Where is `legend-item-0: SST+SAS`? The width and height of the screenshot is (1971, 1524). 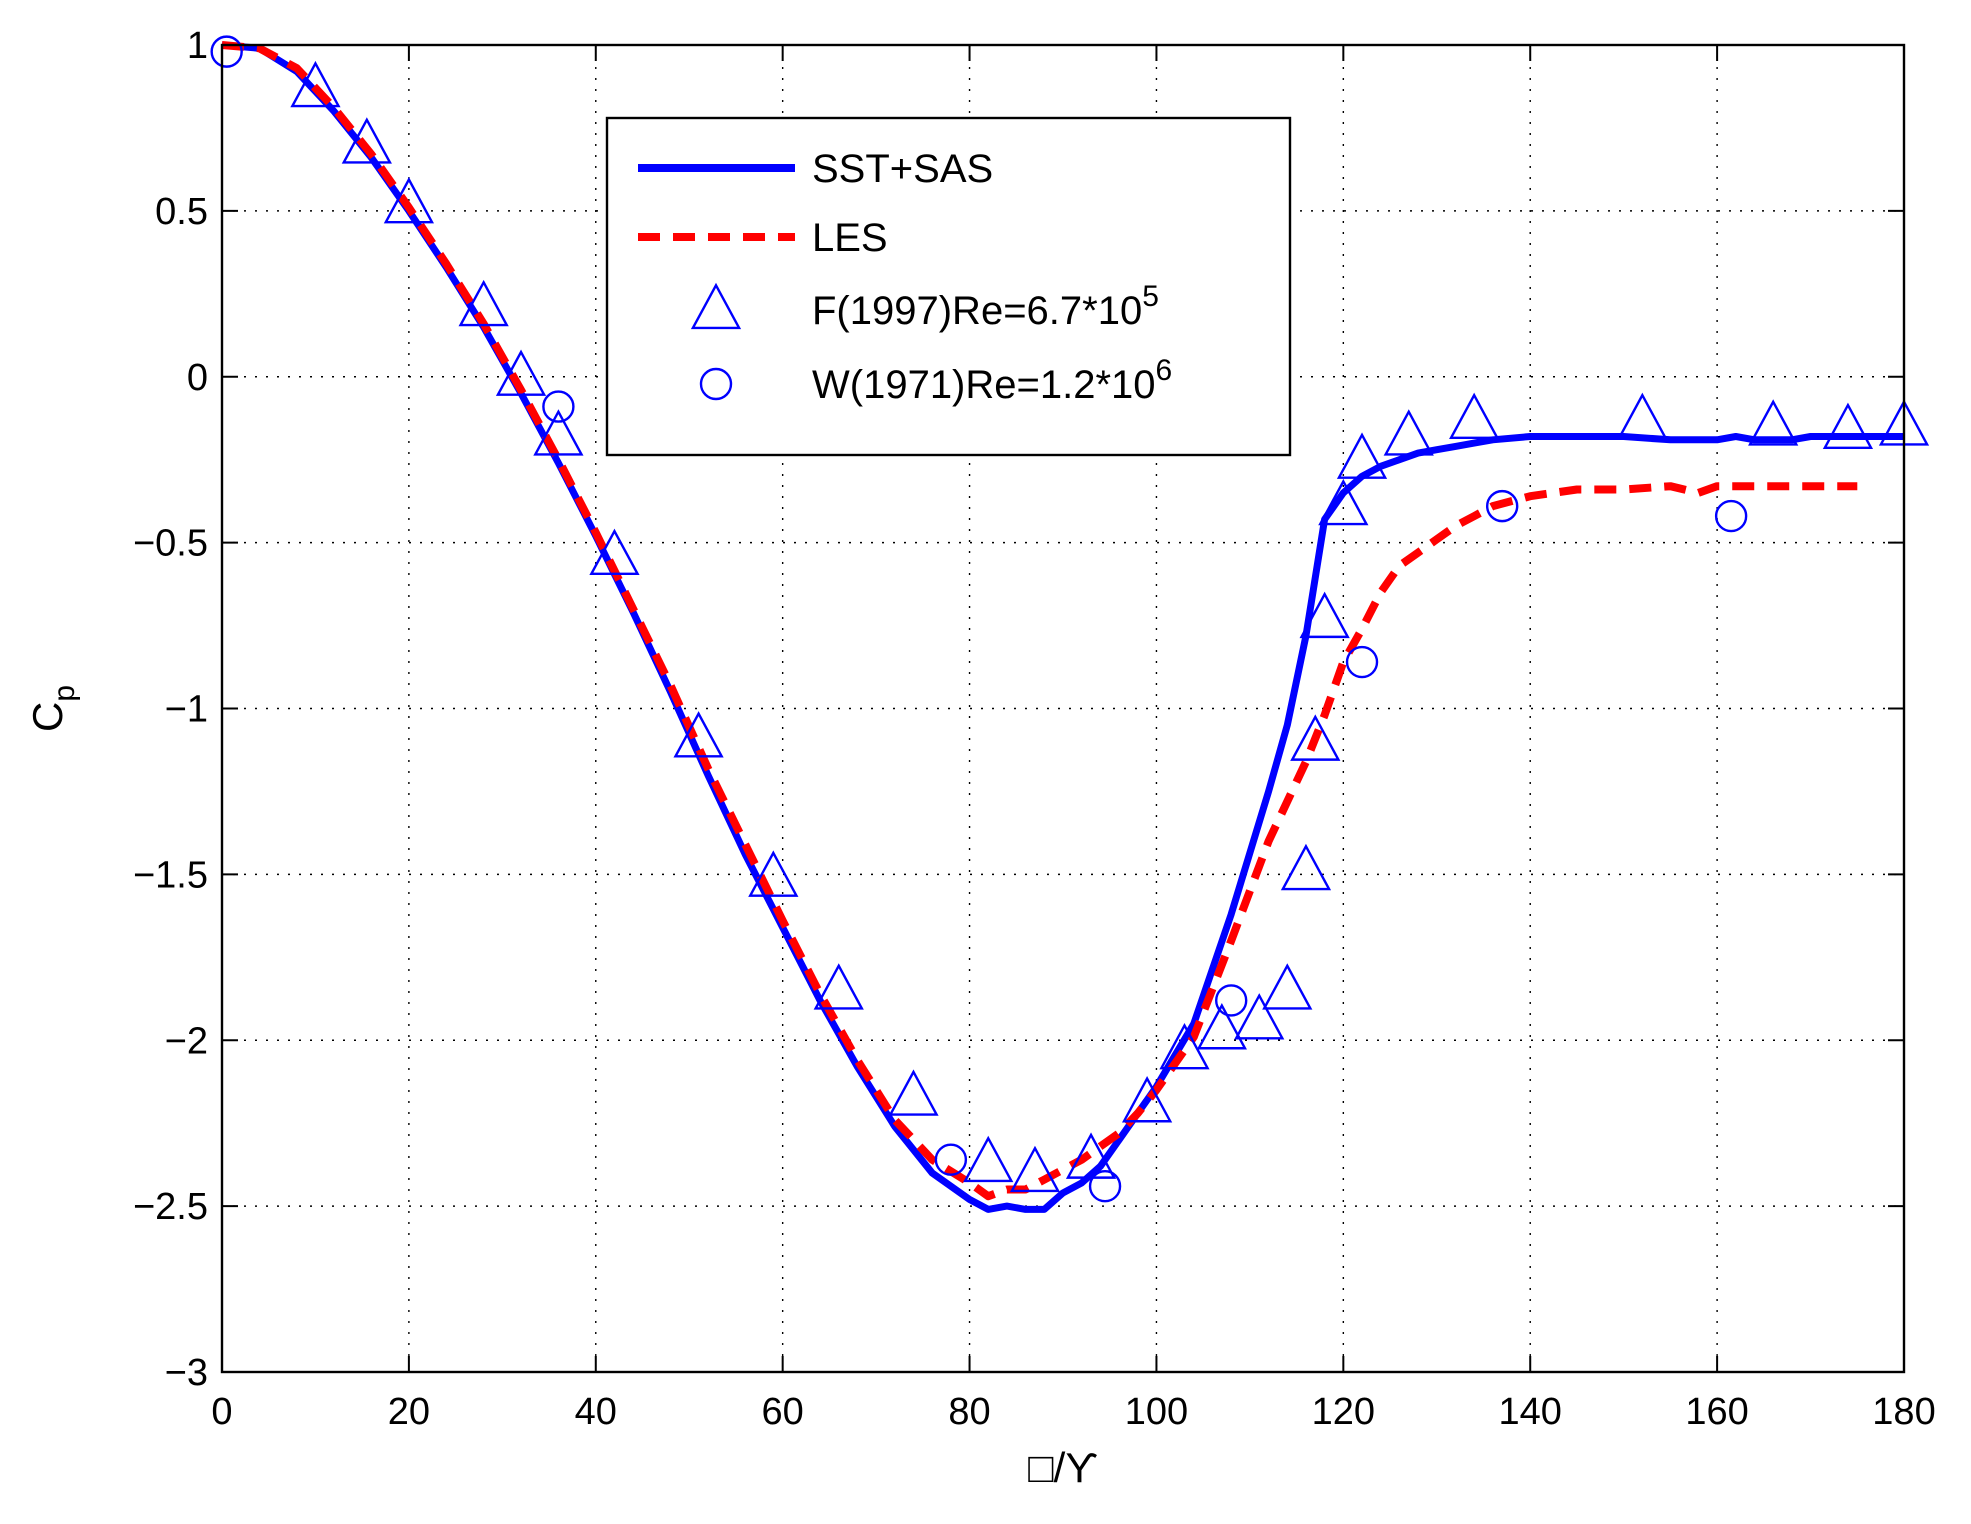
legend-item-0: SST+SAS is located at coordinates (815, 169).